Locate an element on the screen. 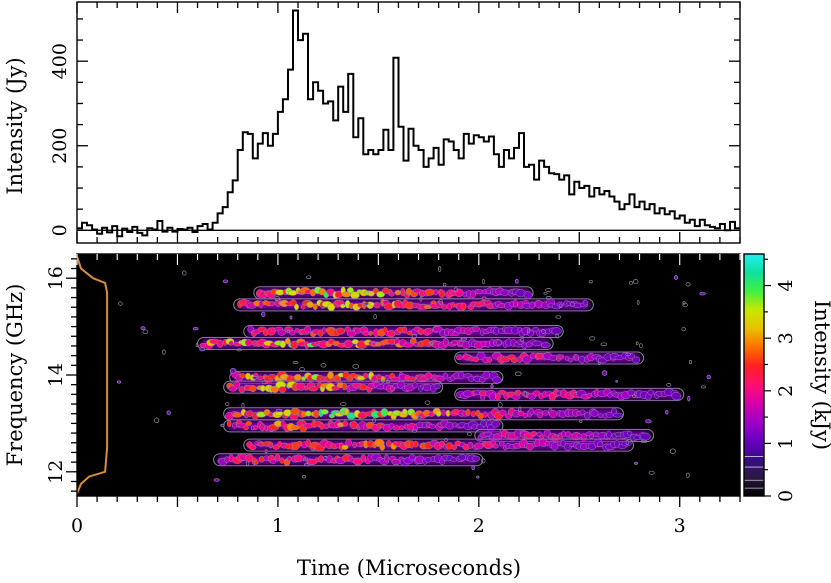 The width and height of the screenshot is (831, 583). colorbar-label: Intensity (kJy) is located at coordinates (820, 375).